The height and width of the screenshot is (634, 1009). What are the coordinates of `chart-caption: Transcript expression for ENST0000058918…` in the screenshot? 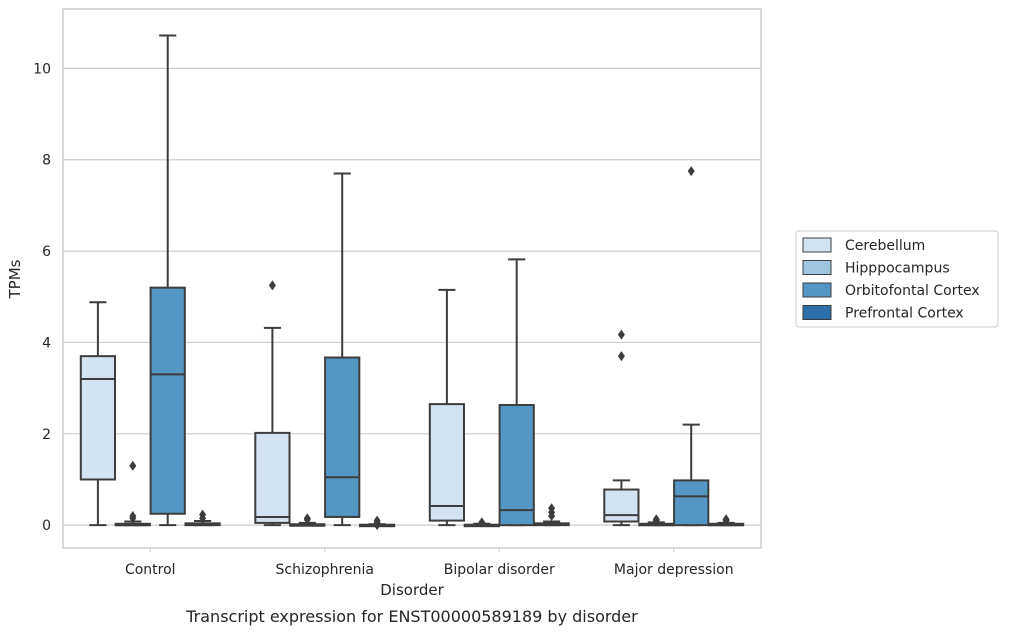 It's located at (411, 616).